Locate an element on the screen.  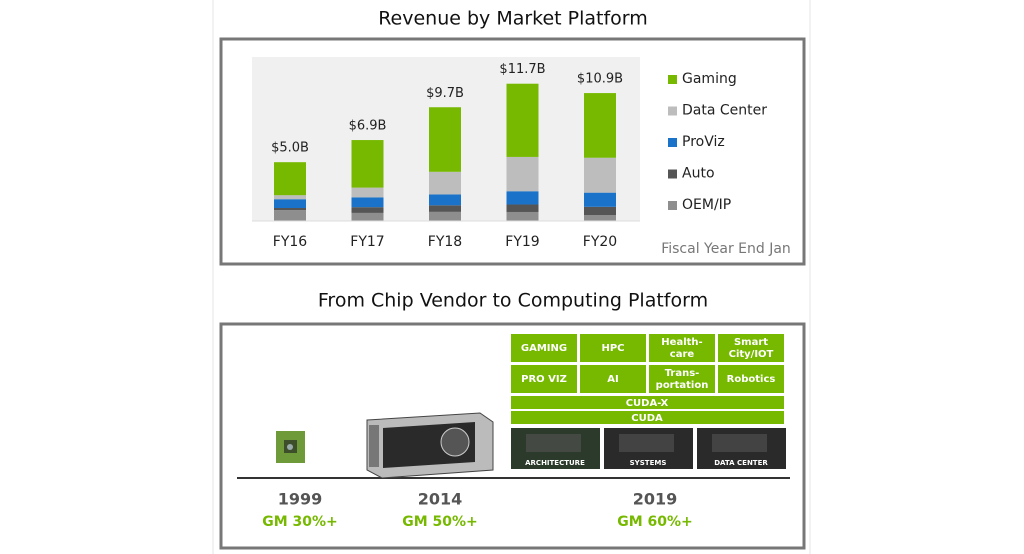
photo-label: DATA CENTER is located at coordinates (741, 463).